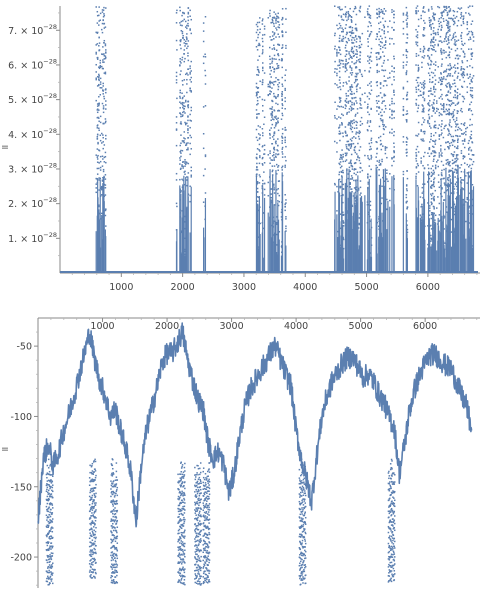 This screenshot has width=489, height=594. Describe the element at coordinates (121, 287) in the screenshot. I see `chart1-x-tick-label: 1000` at that location.